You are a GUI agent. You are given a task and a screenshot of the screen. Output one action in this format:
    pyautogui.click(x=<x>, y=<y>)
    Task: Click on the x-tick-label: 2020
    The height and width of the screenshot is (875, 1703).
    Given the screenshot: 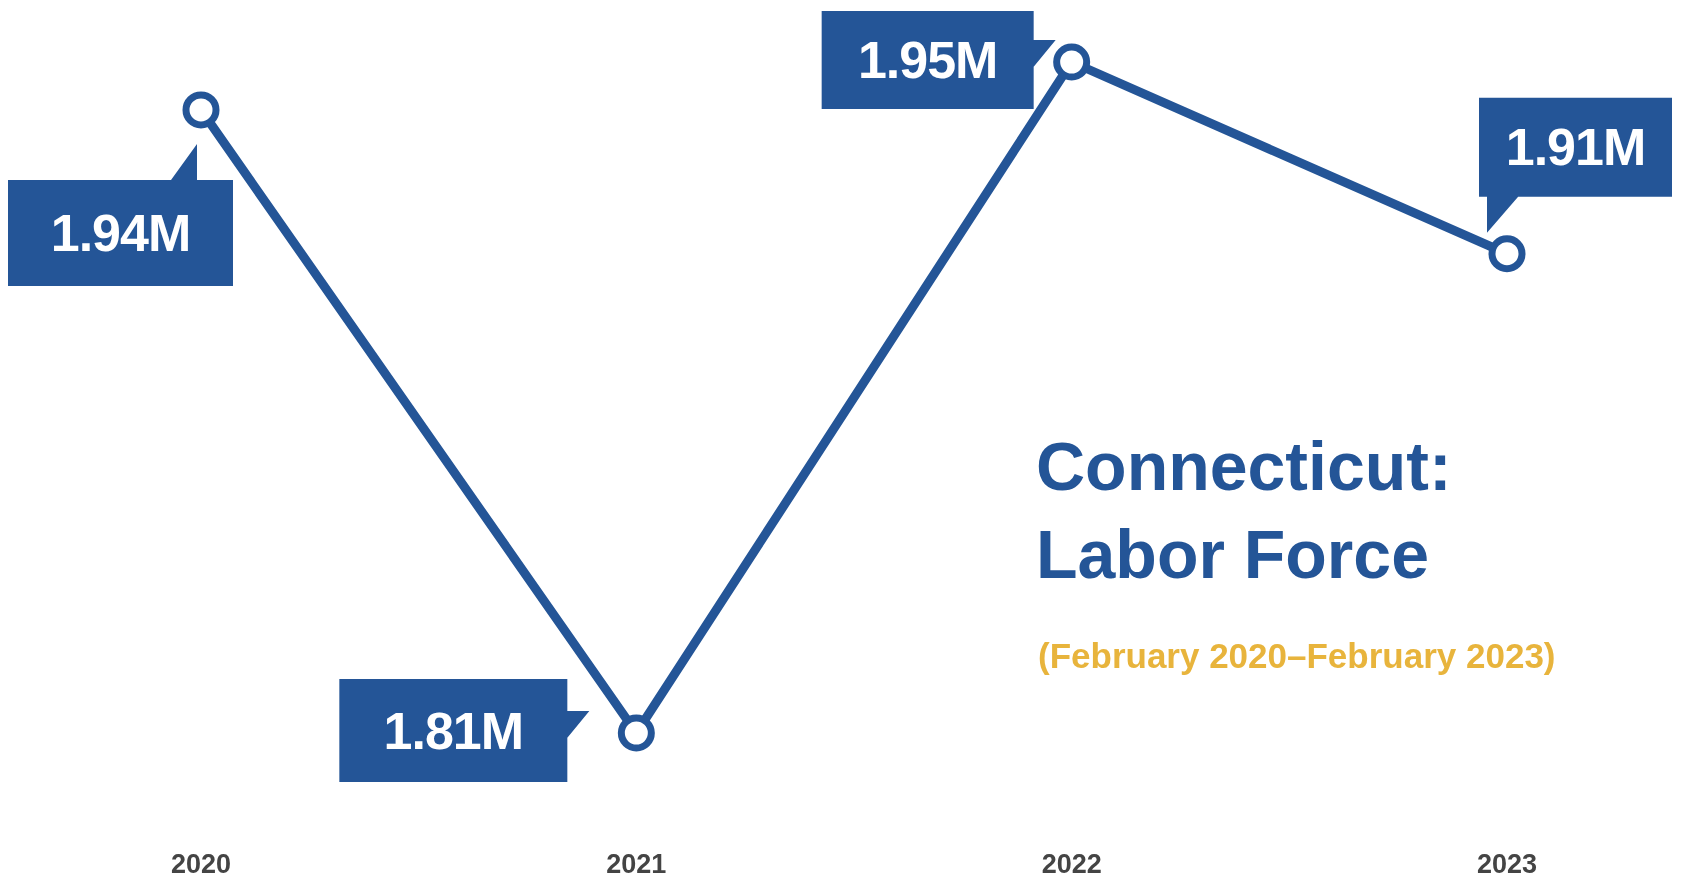 What is the action you would take?
    pyautogui.click(x=201, y=862)
    